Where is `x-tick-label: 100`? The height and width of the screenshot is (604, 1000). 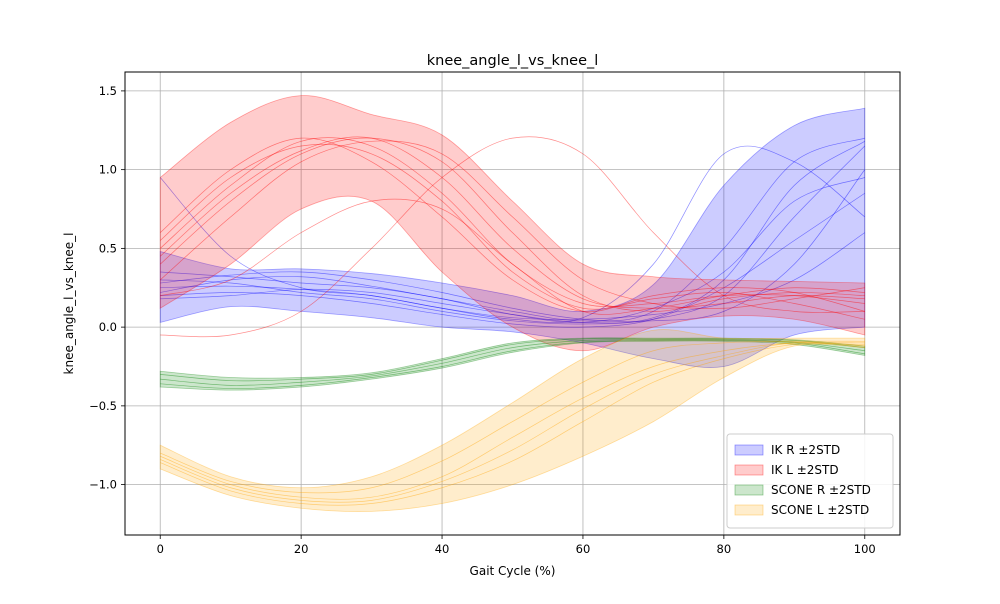
x-tick-label: 100 is located at coordinates (865, 549).